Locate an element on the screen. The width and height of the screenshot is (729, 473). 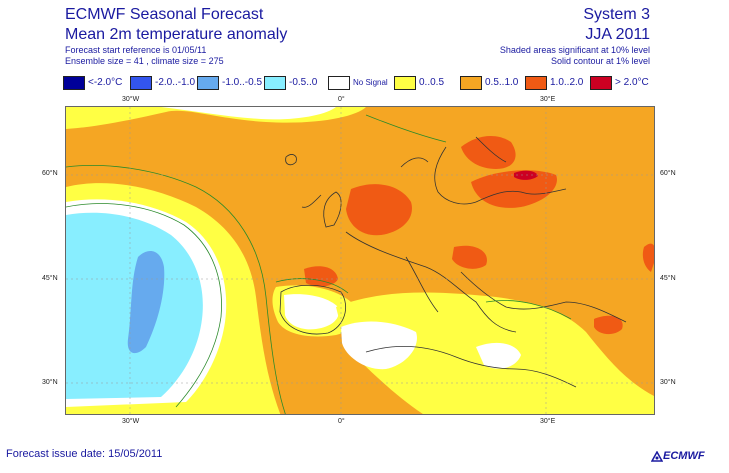
legend-label: > 2.0°C is located at coordinates (632, 82).